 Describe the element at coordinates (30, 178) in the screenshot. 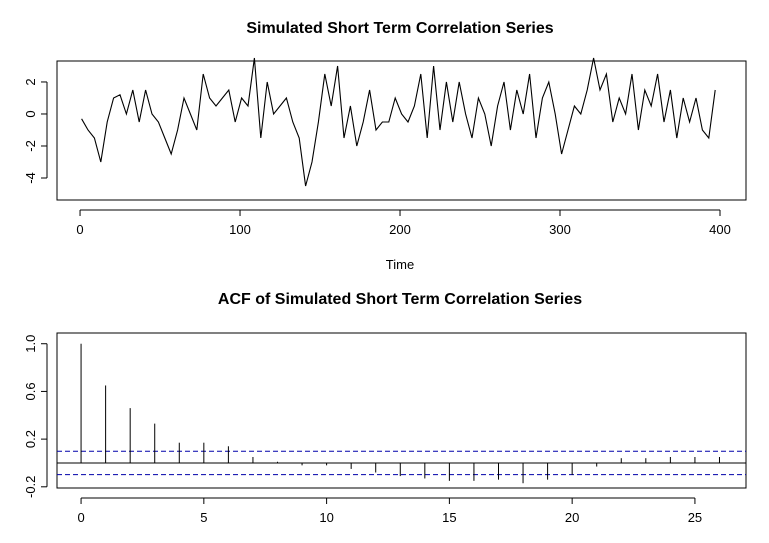

I see `y-tick-label: -4` at that location.